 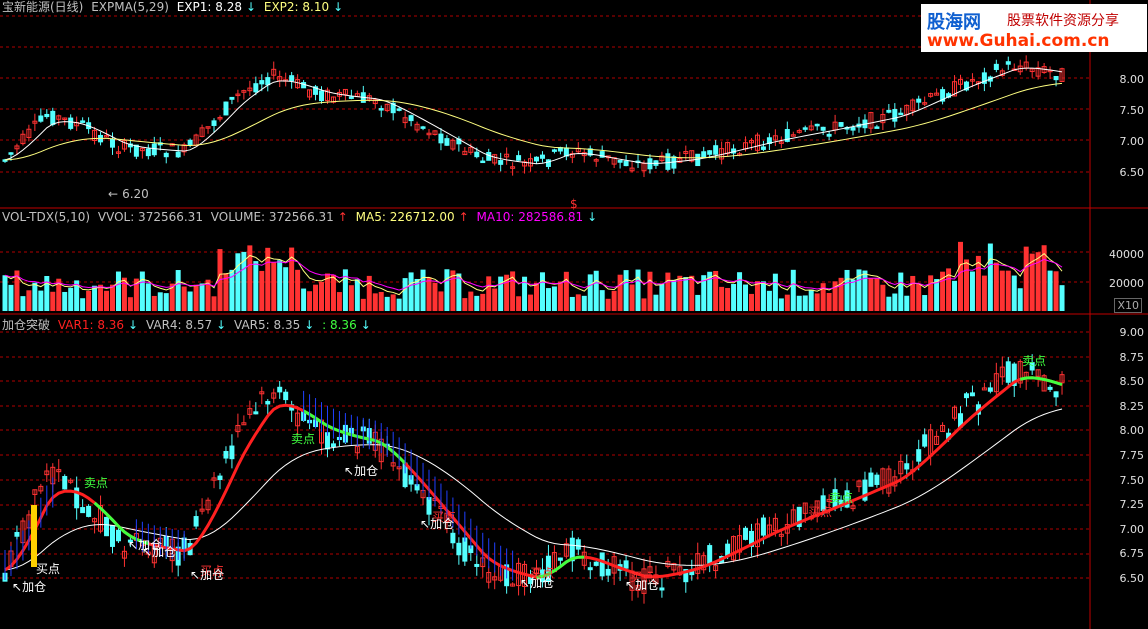 I want to click on ma10-value: MA10: 282586.81, so click(x=530, y=217).